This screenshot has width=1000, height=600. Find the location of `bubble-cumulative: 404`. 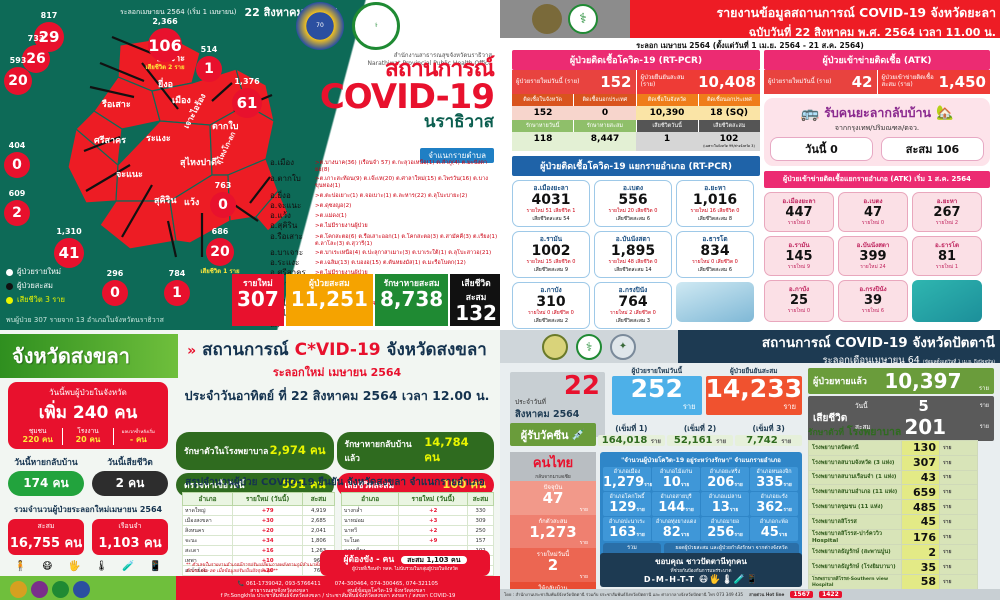

bubble-cumulative: 404 is located at coordinates (17, 145).